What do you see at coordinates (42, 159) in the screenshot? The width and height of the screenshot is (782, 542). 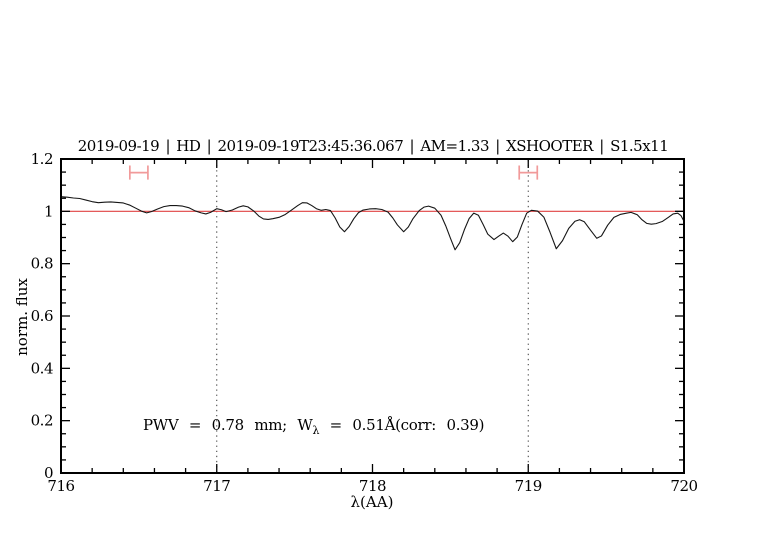 I see `y-tick-label: 1.2` at bounding box center [42, 159].